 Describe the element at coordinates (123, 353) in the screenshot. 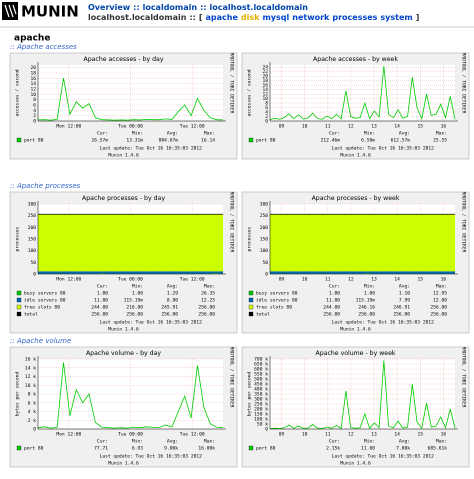

I see `graph-title: Apache volume - by day` at that location.